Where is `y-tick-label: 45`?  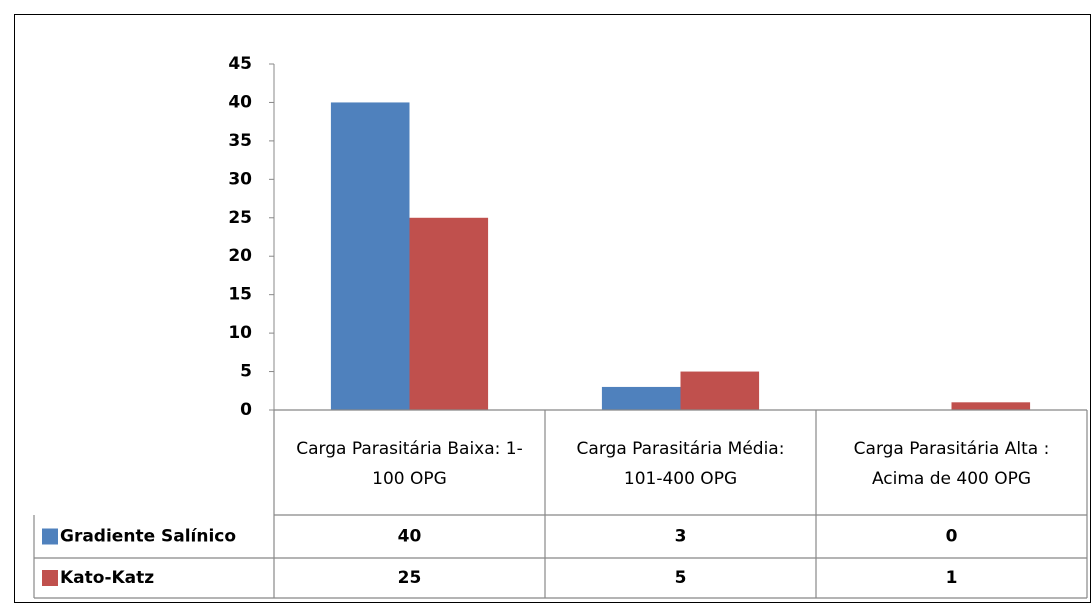 y-tick-label: 45 is located at coordinates (240, 64).